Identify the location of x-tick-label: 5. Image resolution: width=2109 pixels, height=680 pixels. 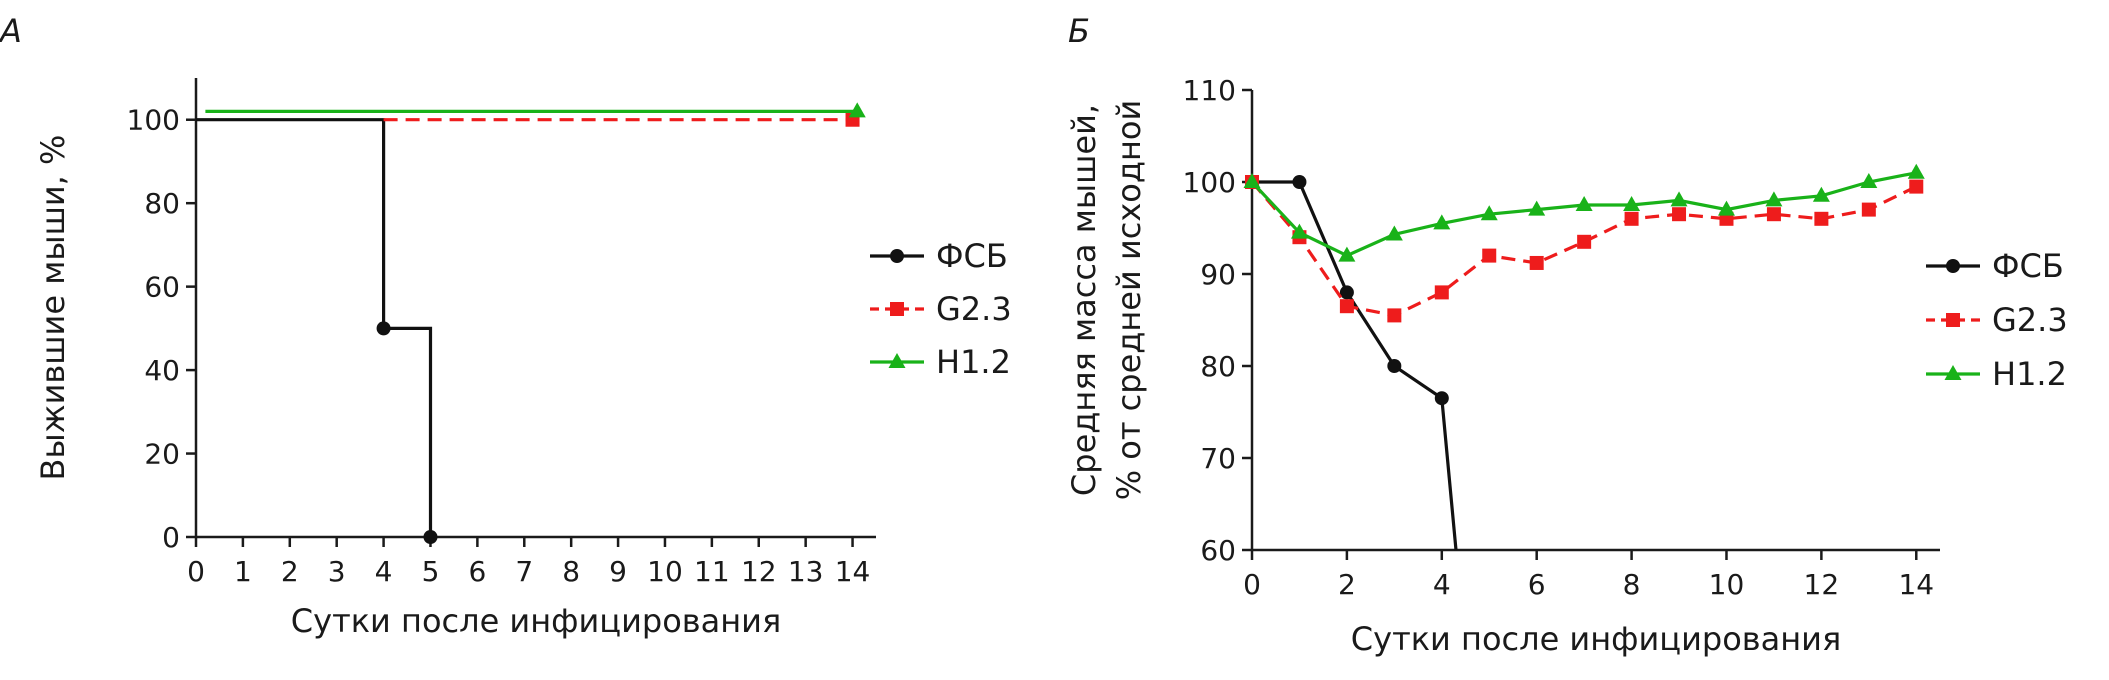
(431, 571).